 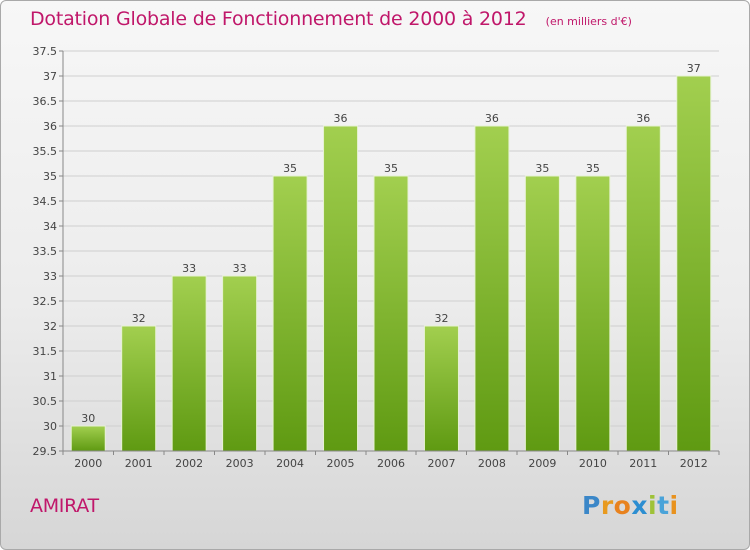 I want to click on x-tick-label: 2011, so click(x=643, y=463).